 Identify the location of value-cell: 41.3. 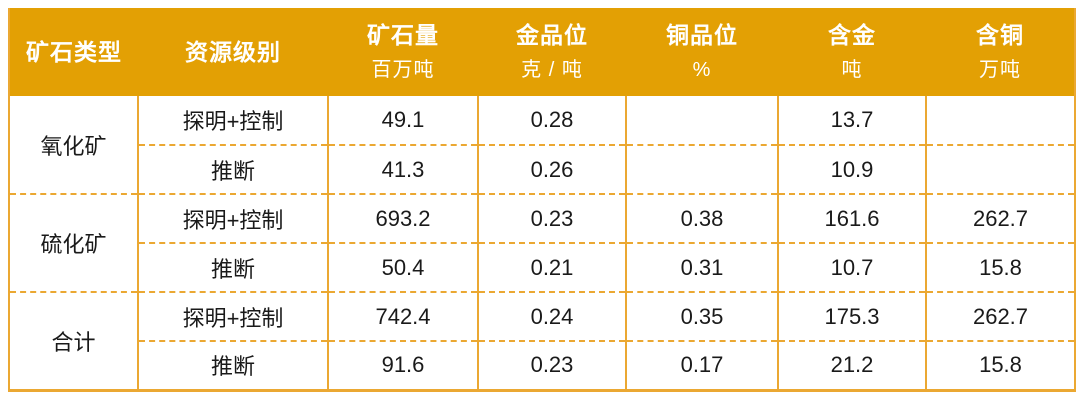
(402, 170).